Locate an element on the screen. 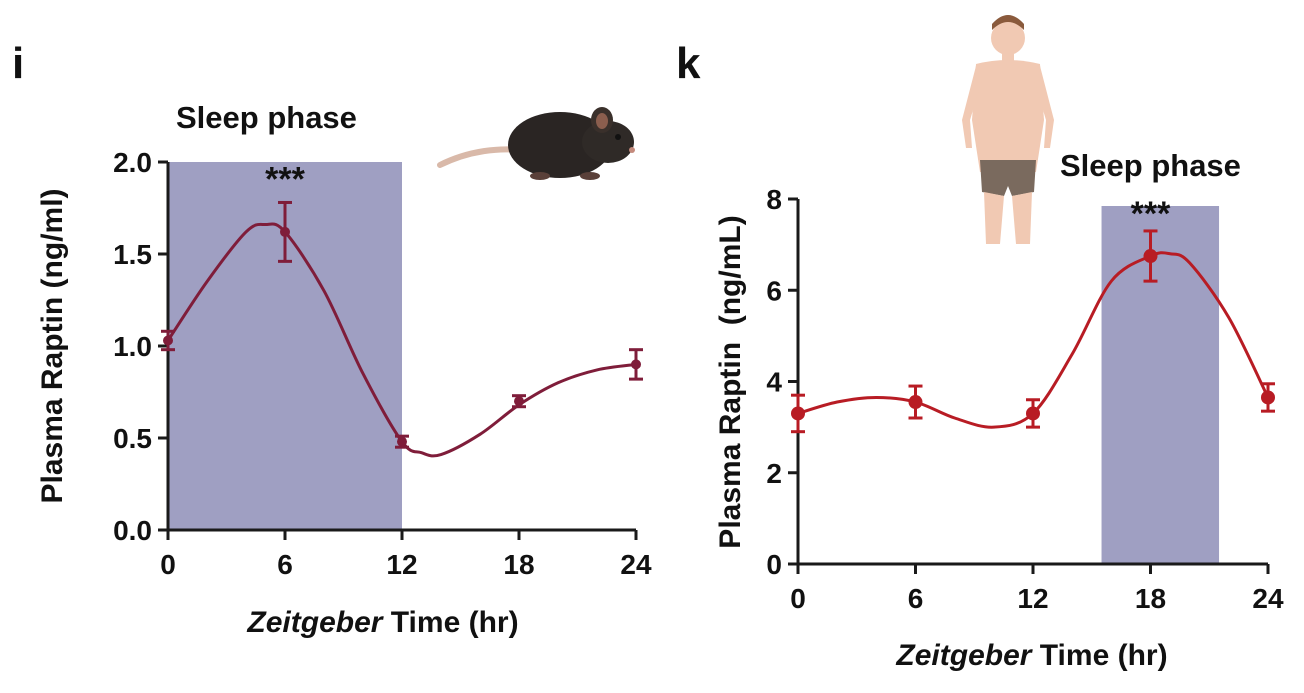 This screenshot has width=1304, height=693. panel-i-sleep-phase-label: Sleep phase is located at coordinates (266, 117).